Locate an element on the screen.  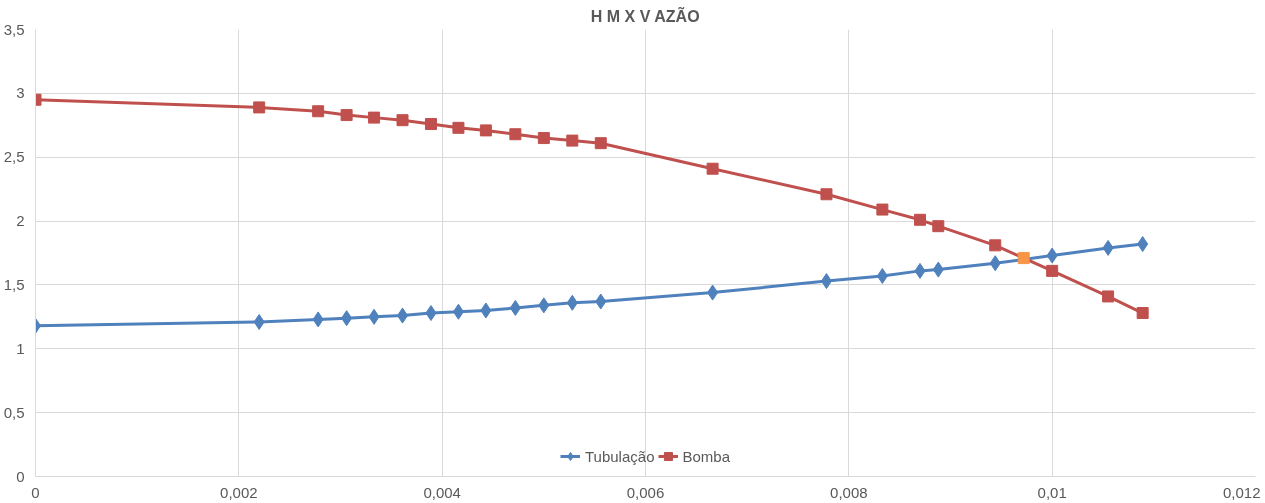
y-tick-label: 0 is located at coordinates (20, 476).